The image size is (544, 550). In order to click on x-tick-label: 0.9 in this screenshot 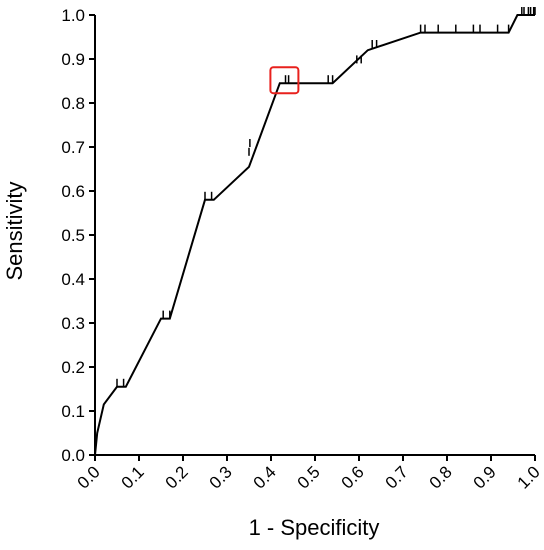, I will do `click(485, 477)`.